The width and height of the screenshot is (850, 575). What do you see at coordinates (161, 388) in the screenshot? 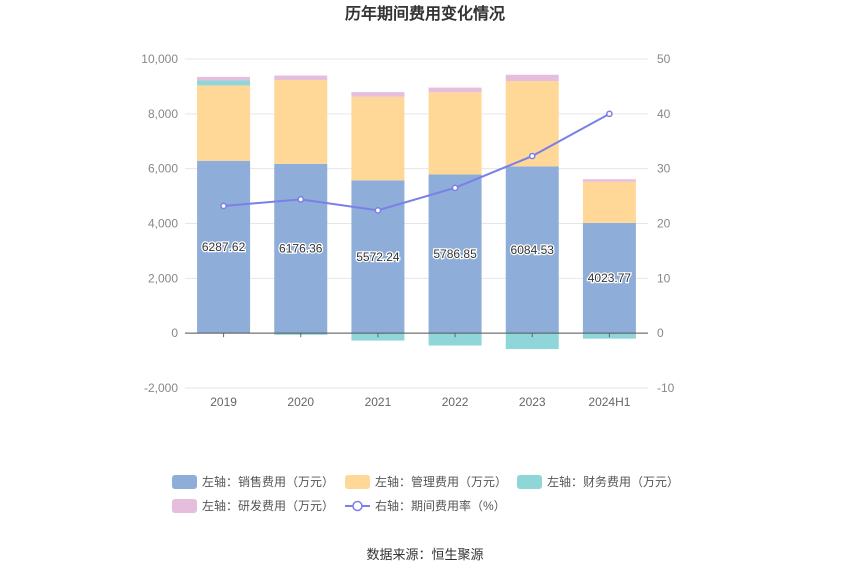
I see `left-tick-label: -2,000` at bounding box center [161, 388].